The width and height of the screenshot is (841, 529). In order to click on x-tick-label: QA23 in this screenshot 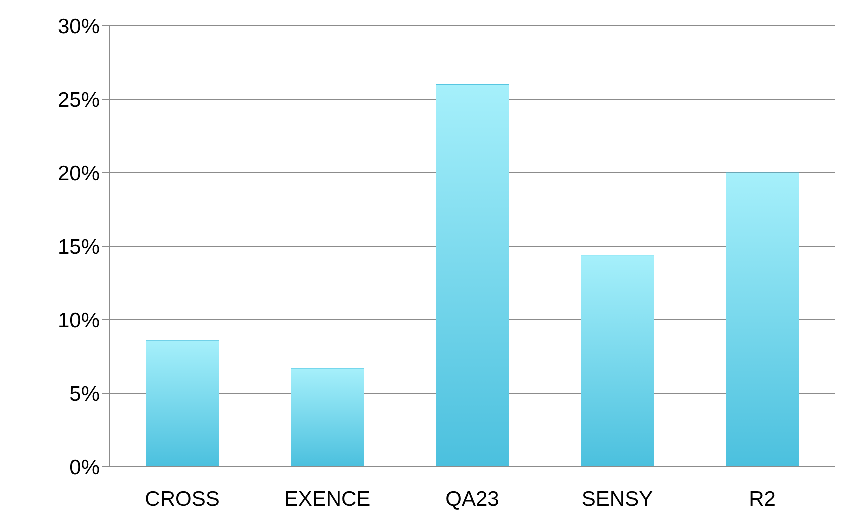, I will do `click(473, 499)`.